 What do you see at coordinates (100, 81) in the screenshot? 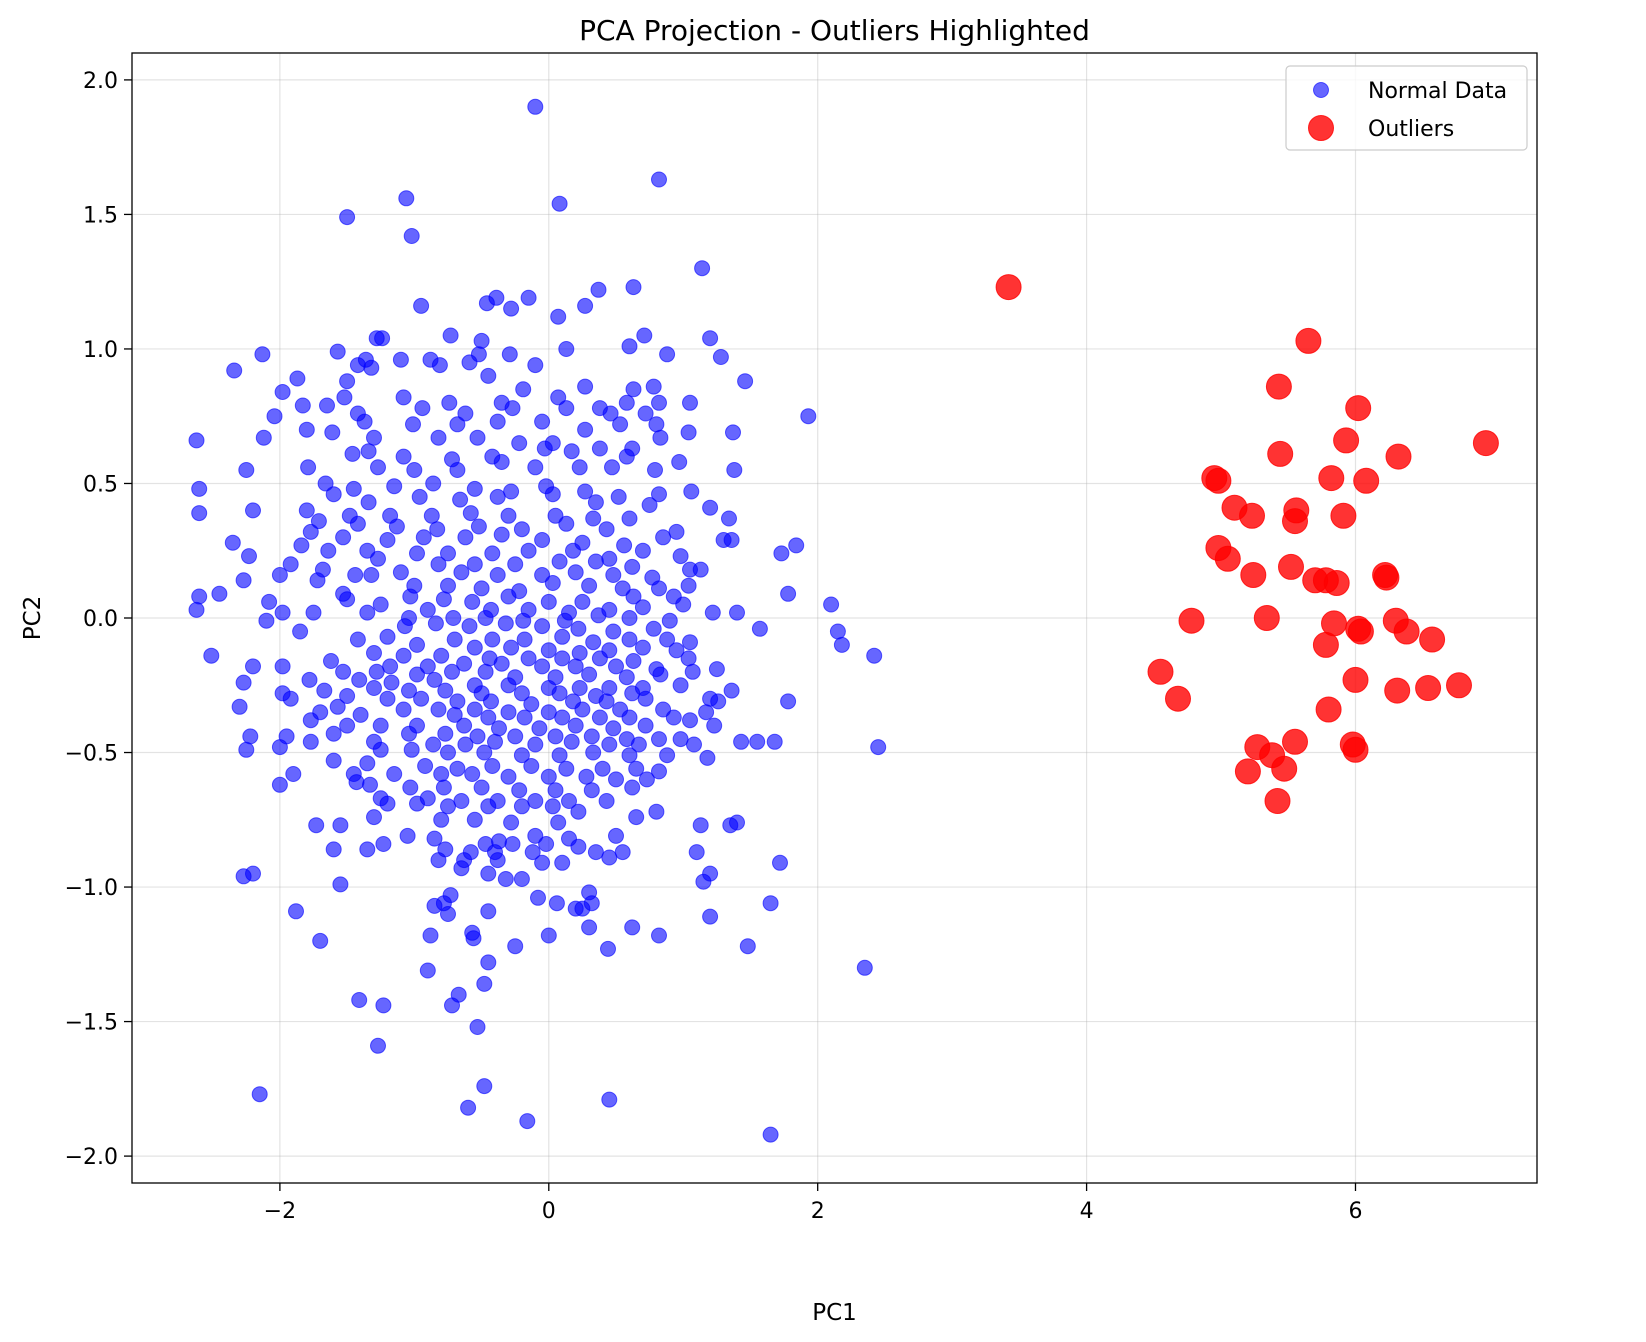
I see `y-tick-label: 2.0` at bounding box center [100, 81].